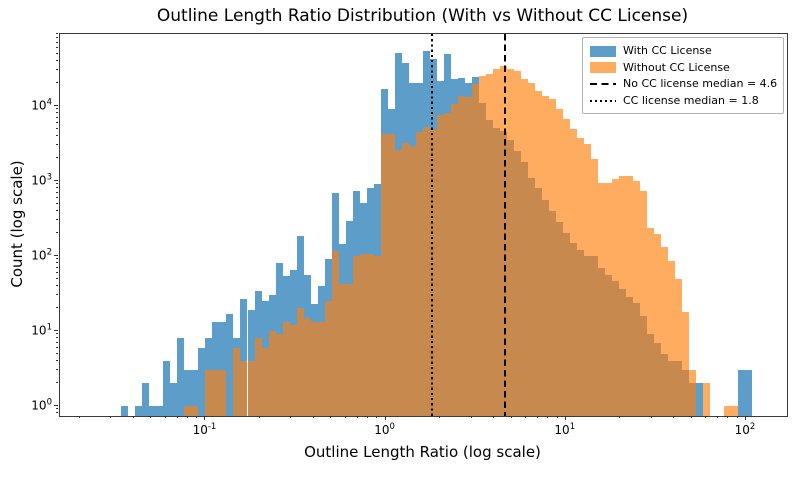  I want to click on legend-item-dotted-median: CC license median = 1.8, so click(683, 101).